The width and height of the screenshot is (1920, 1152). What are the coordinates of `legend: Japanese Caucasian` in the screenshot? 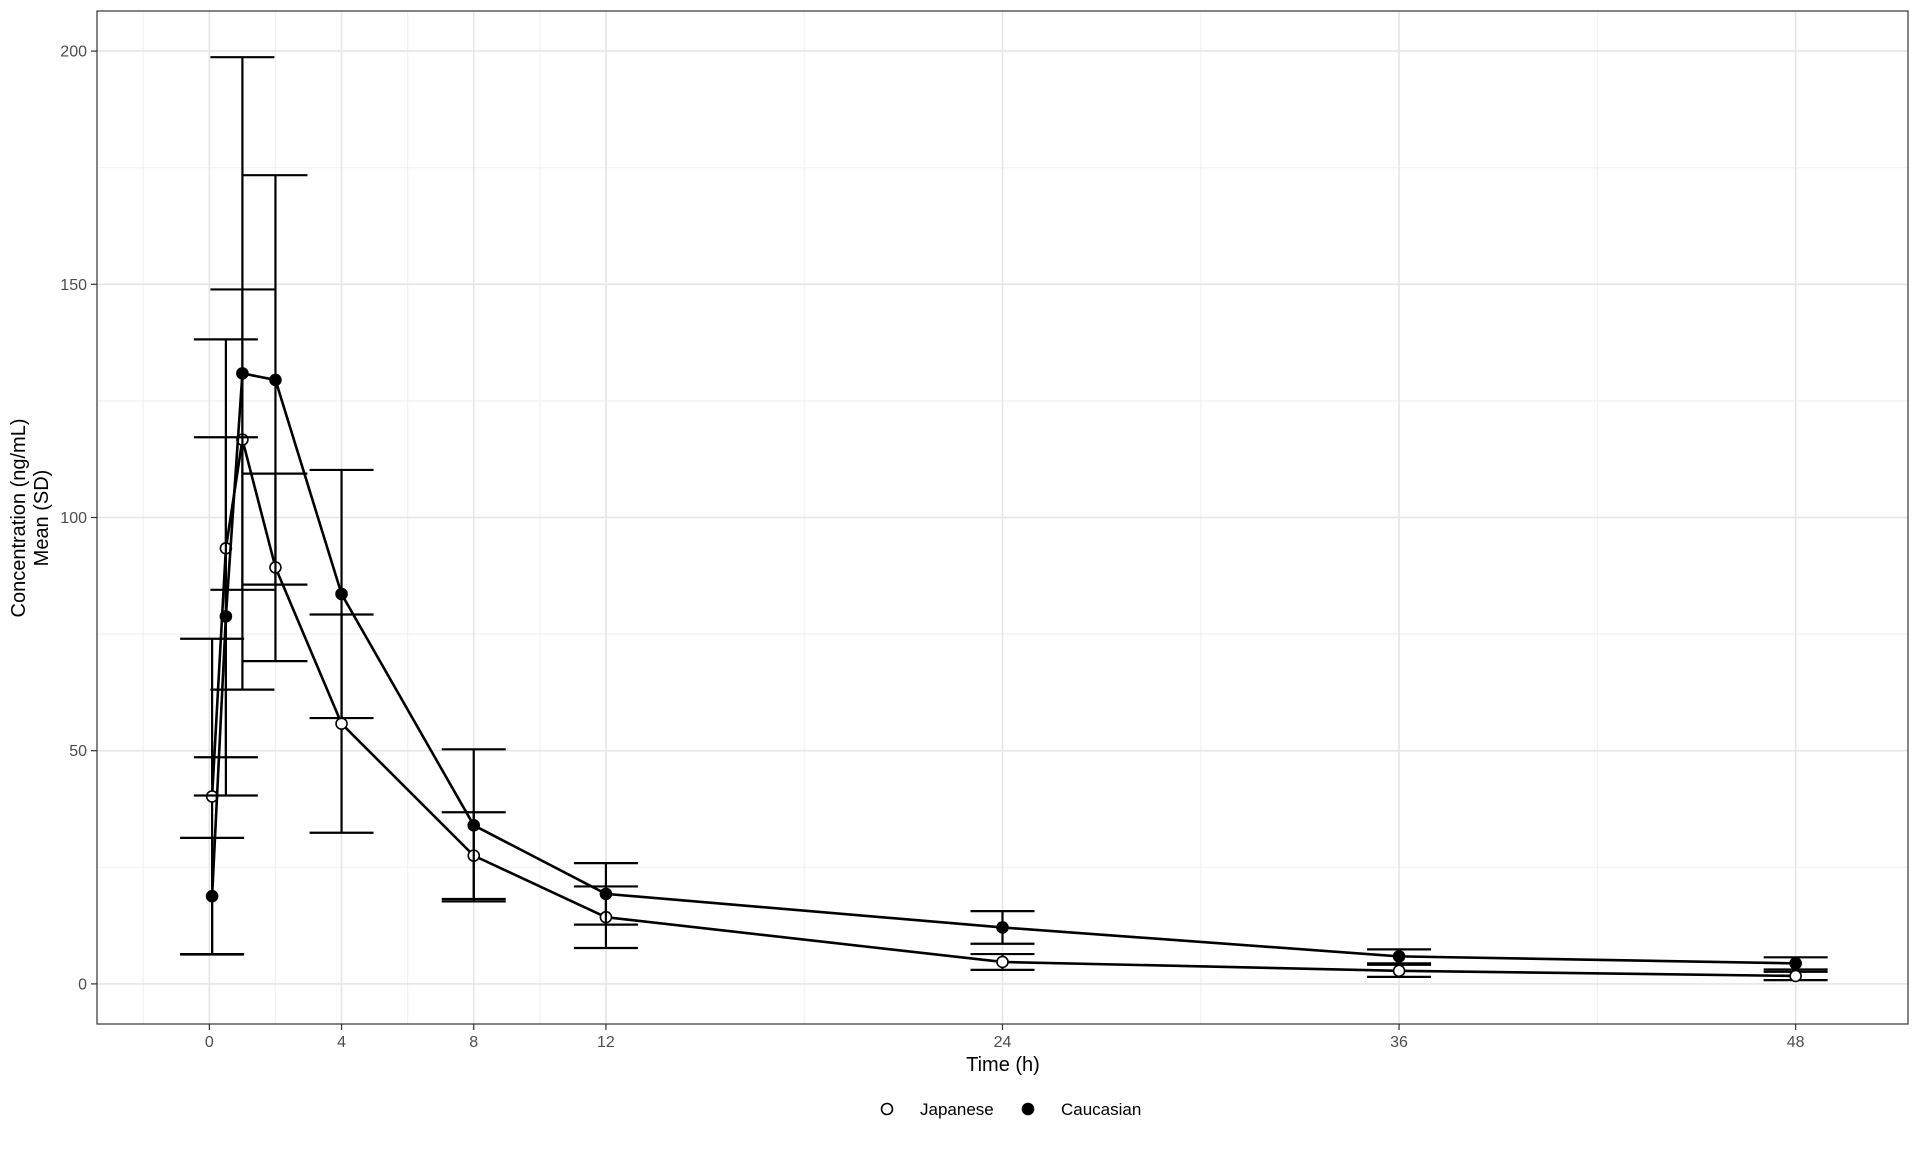 It's located at (1010, 1109).